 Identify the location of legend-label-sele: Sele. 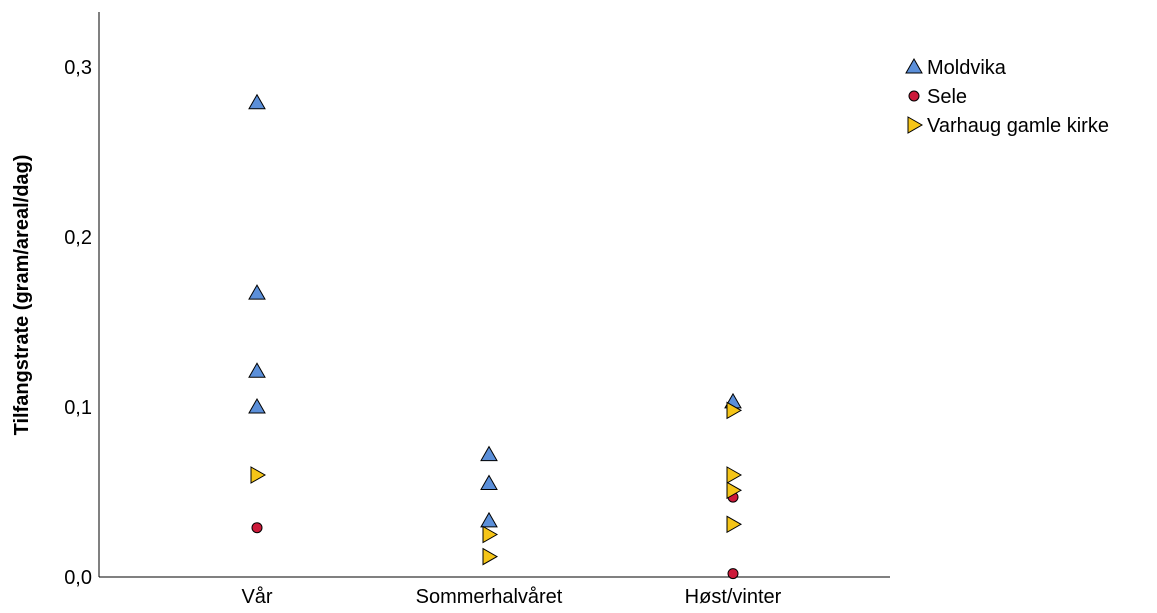
(947, 97).